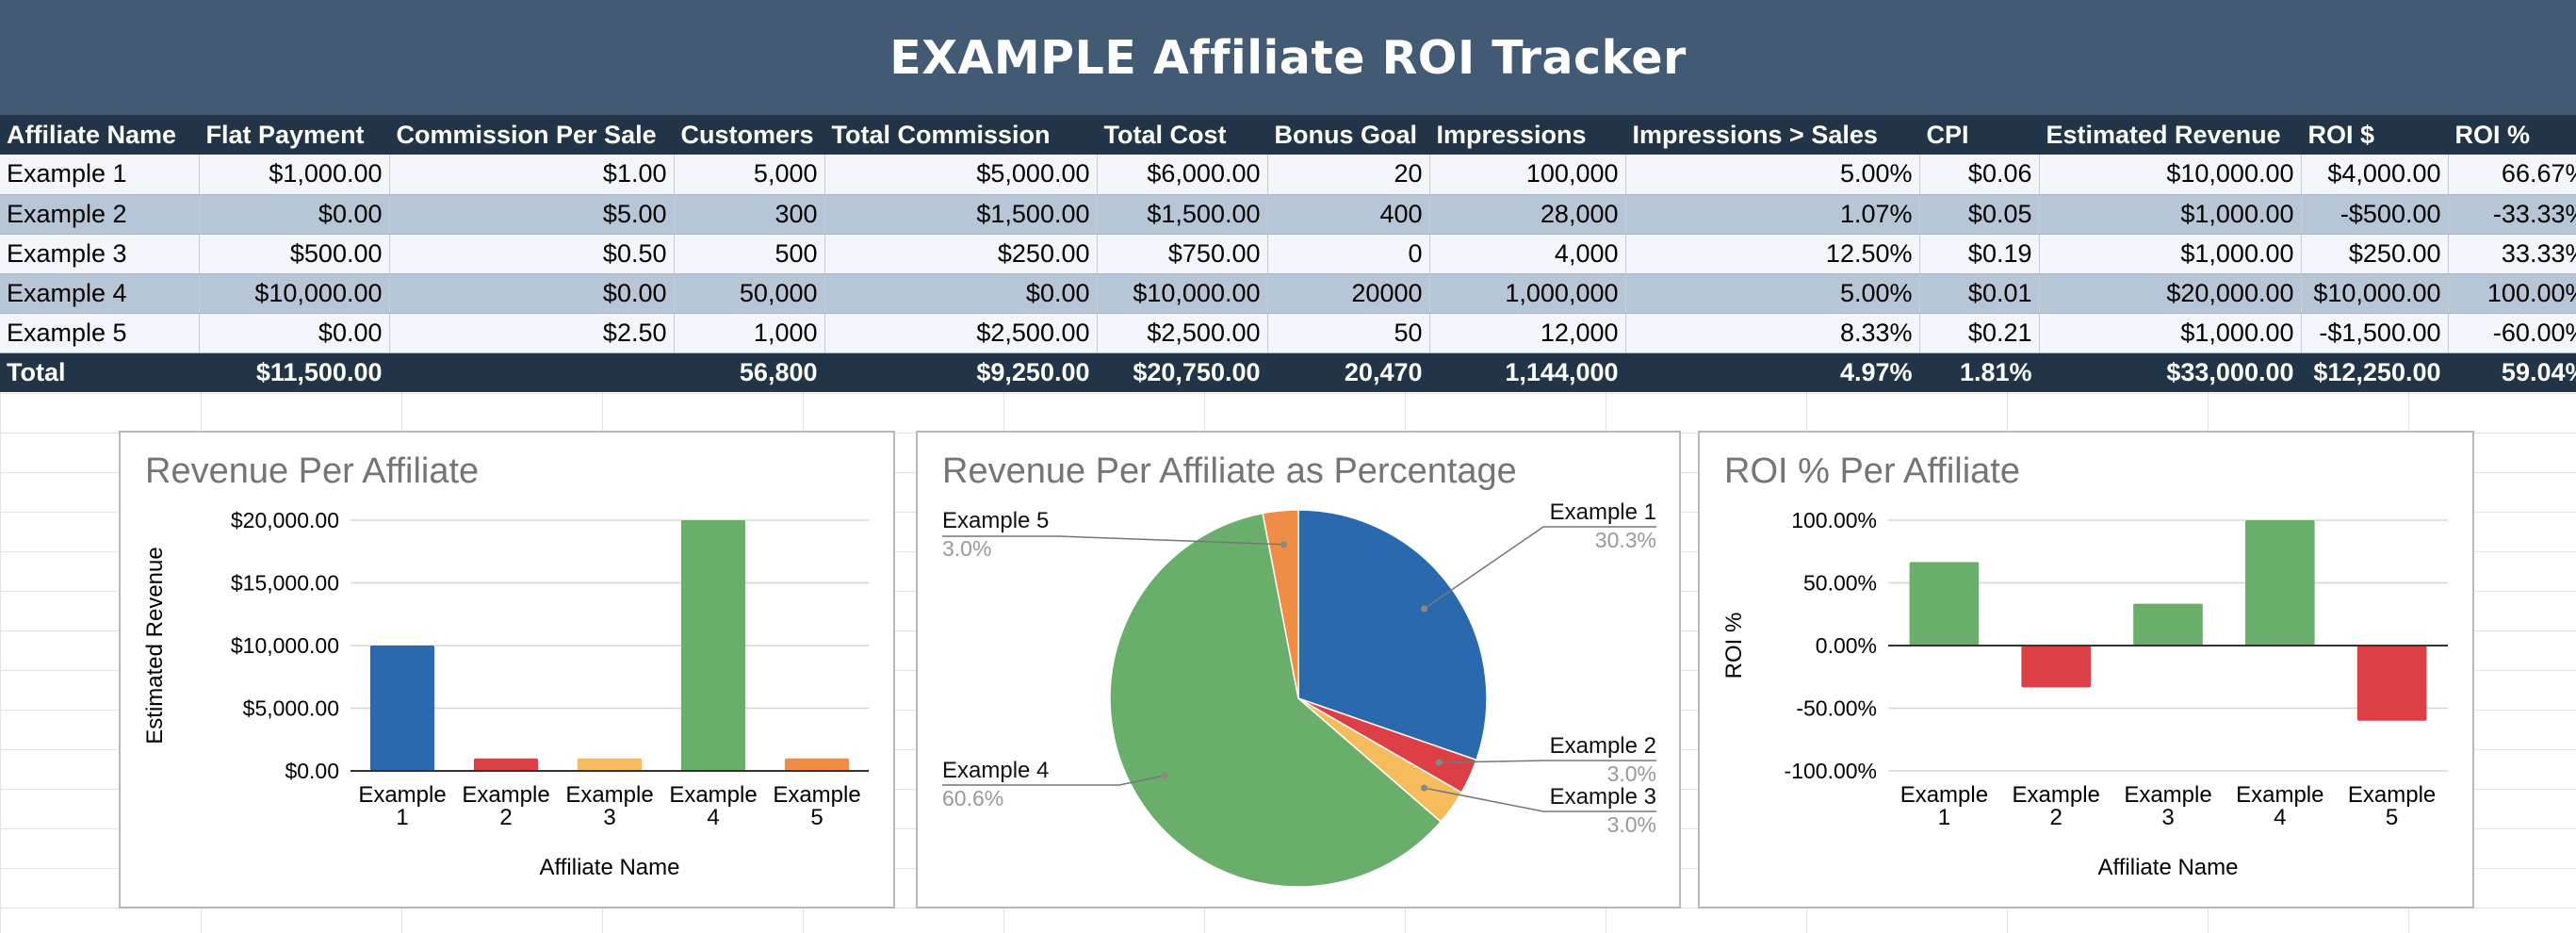  Describe the element at coordinates (961, 214) in the screenshot. I see `cell-total-commission: $1,500.00` at that location.